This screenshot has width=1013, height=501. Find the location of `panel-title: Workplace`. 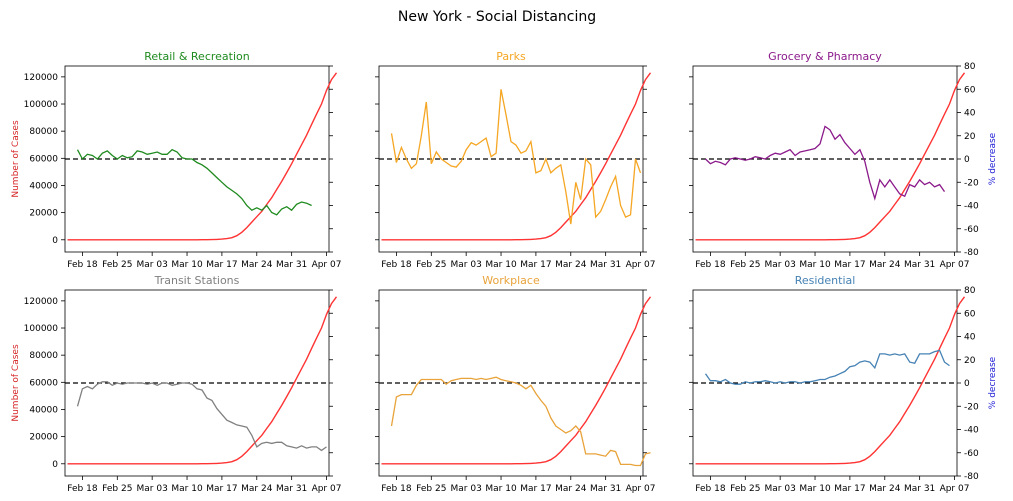

panel-title: Workplace is located at coordinates (511, 280).